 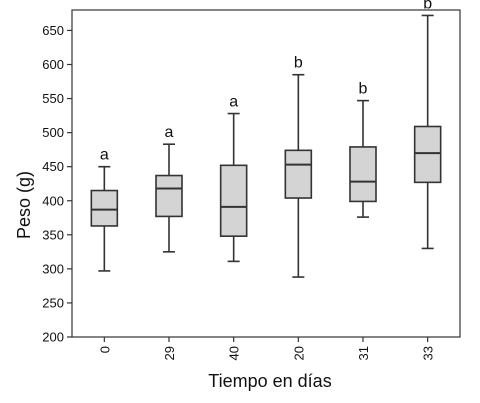 I want to click on y-axis: 200 250 300 350 400 450 500 550 600 650, so click(x=57, y=184).